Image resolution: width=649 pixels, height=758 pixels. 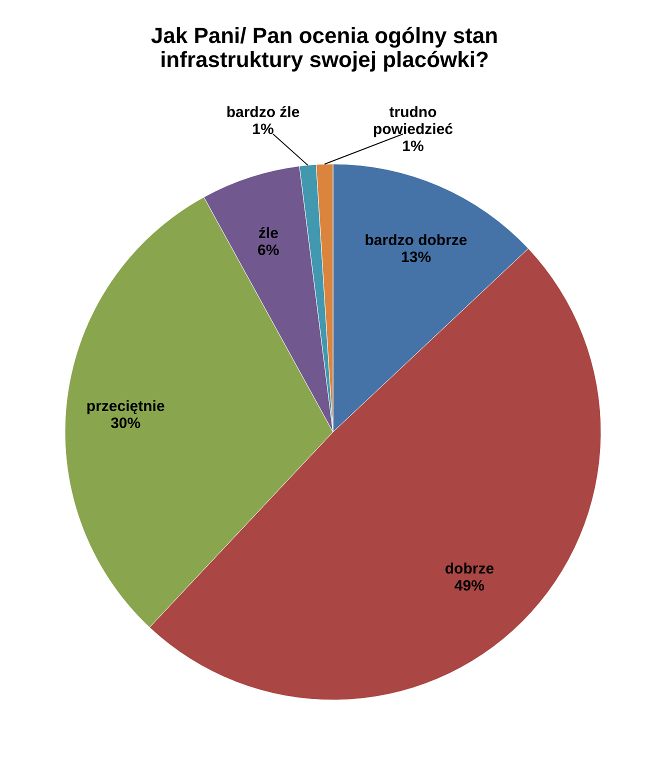 I want to click on data-label: 13%, so click(x=416, y=257).